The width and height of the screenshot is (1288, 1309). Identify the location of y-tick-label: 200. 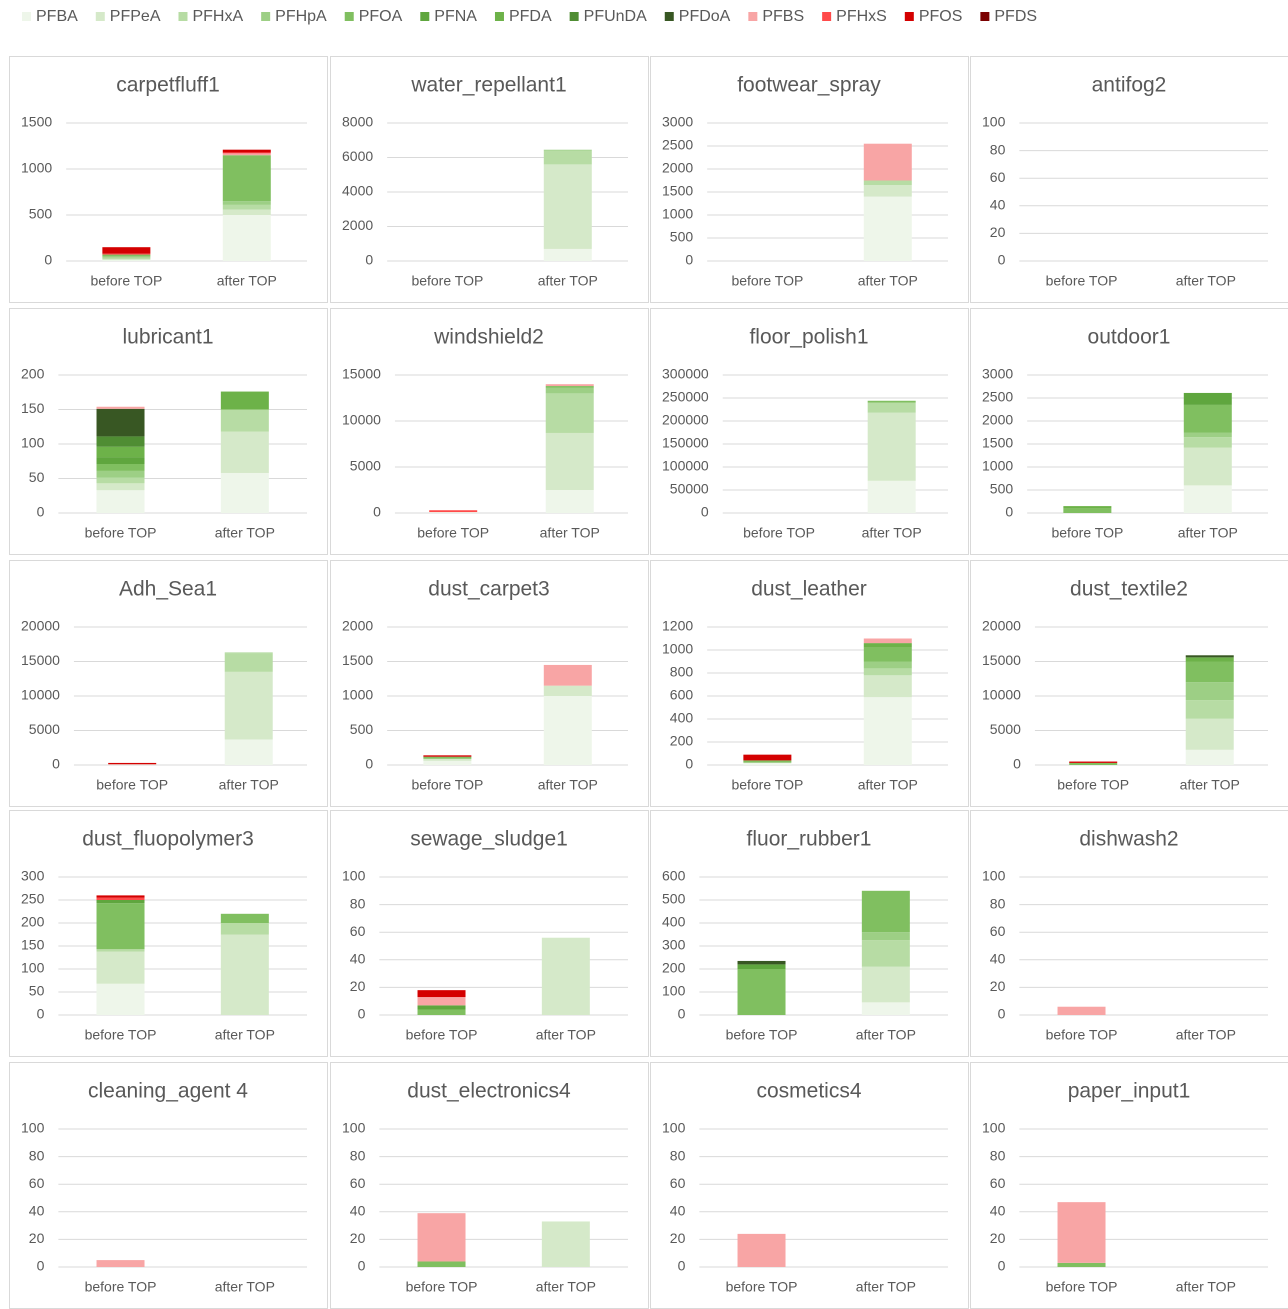
(674, 968).